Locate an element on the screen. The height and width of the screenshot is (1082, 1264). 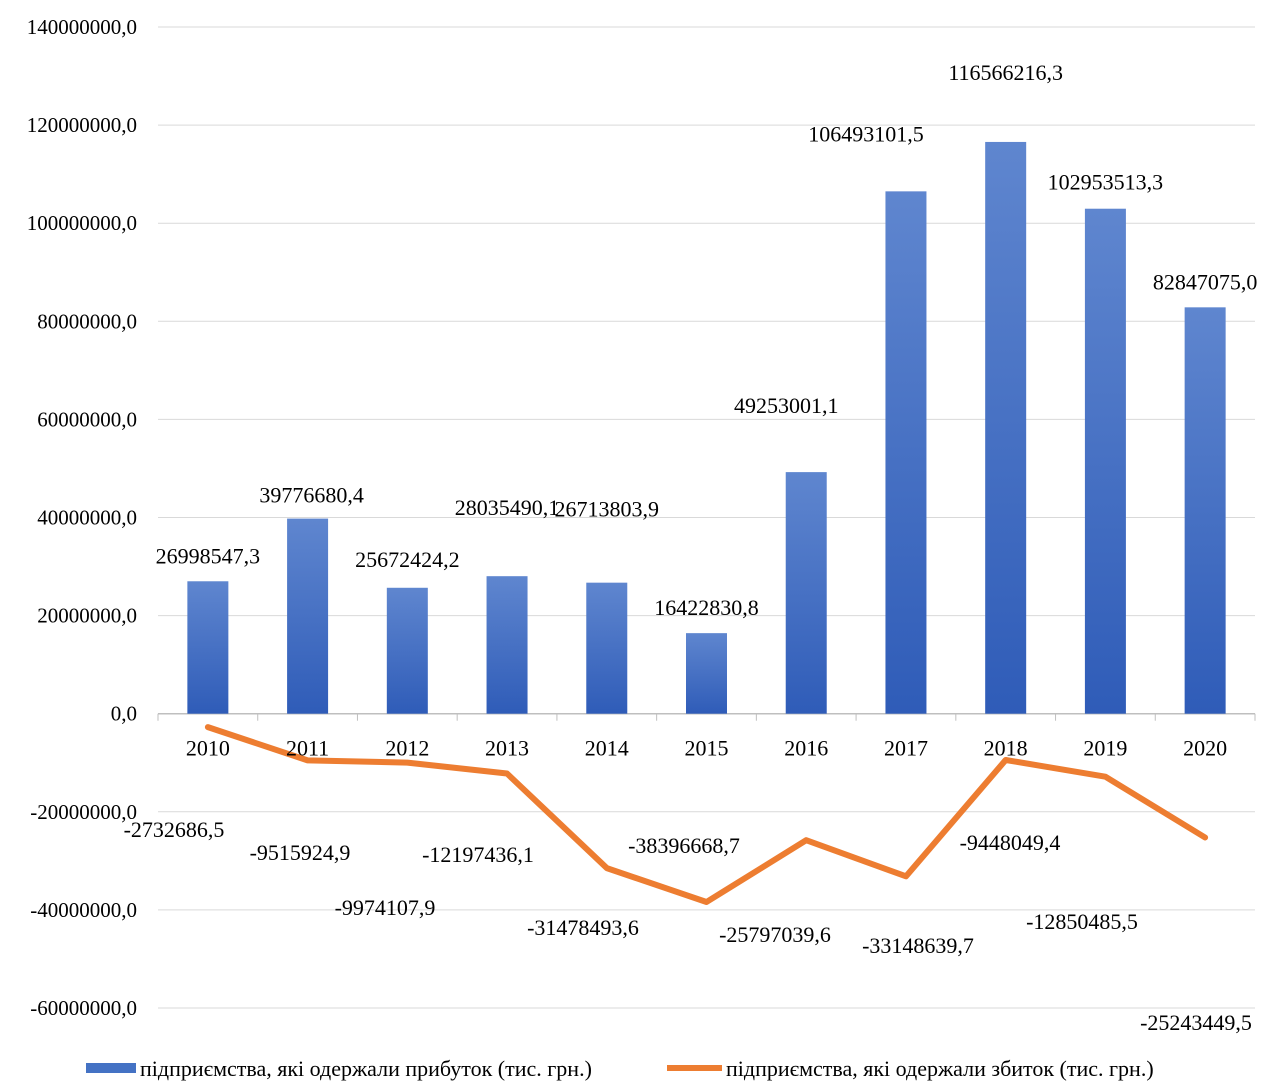
x-axis is located at coordinates (706, 717).